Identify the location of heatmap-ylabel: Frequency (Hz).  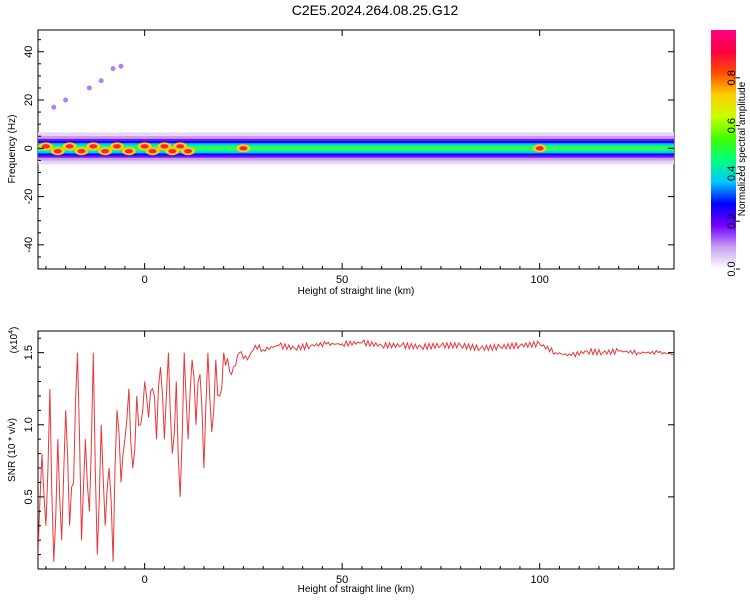
(12, 149).